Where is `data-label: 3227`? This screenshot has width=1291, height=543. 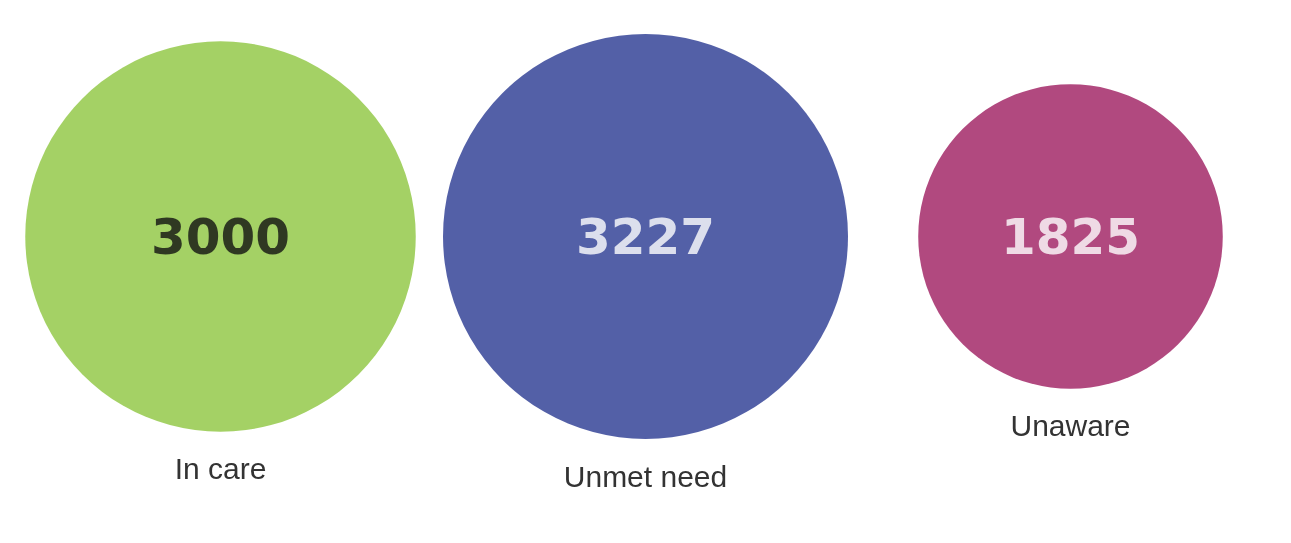
data-label: 3227 is located at coordinates (645, 236).